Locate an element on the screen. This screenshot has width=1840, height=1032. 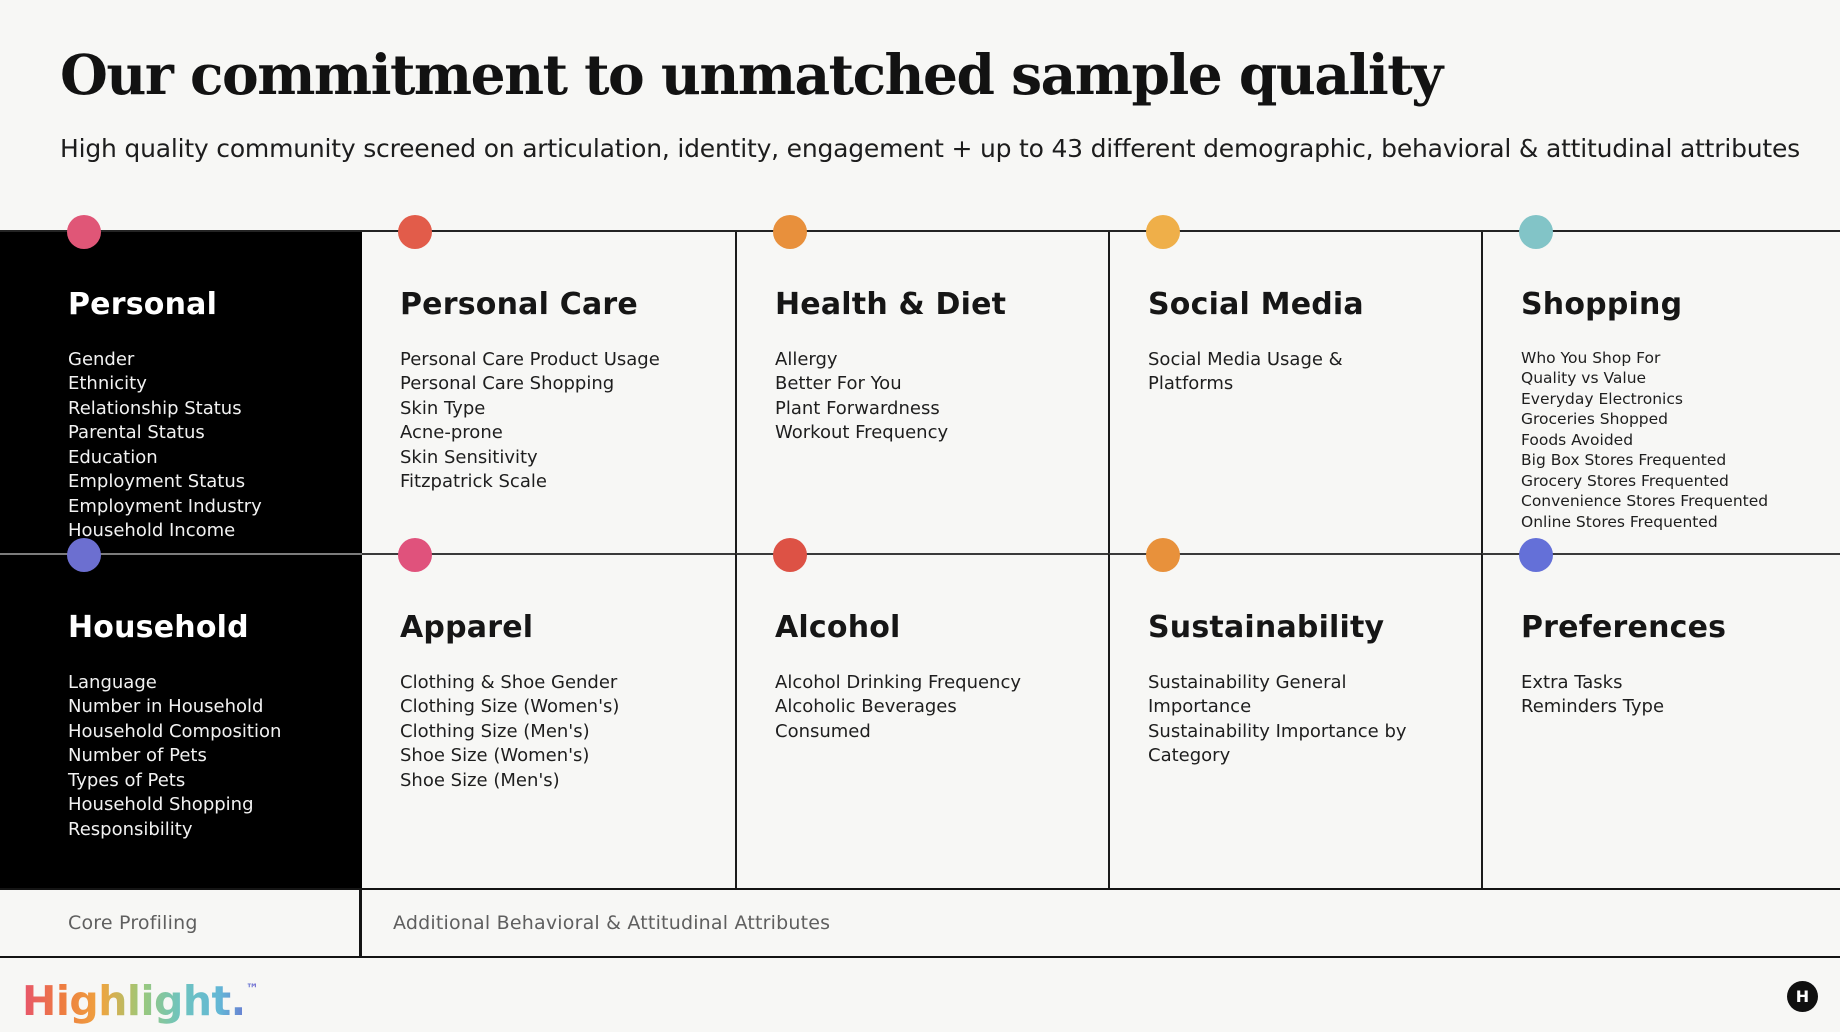
attribute-item: Clothing Size (Women's) is located at coordinates (510, 707).